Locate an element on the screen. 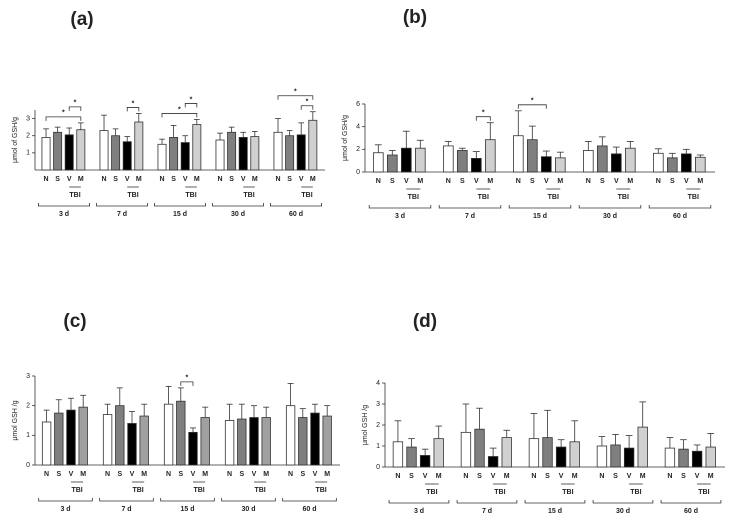 The width and height of the screenshot is (734, 525). panel-label: (d) is located at coordinates (425, 321).